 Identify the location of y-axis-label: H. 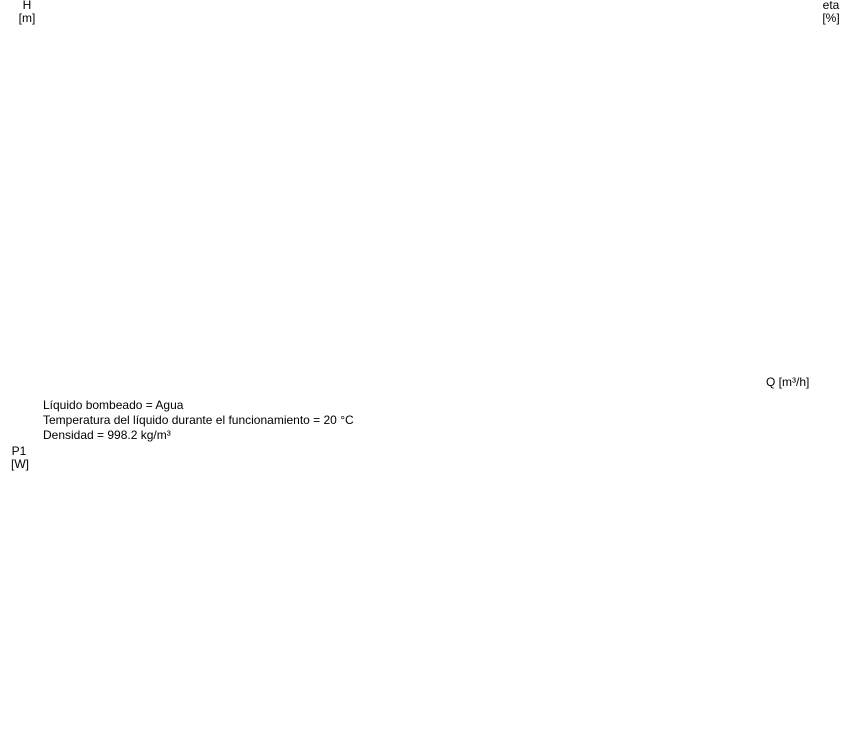
(27, 6).